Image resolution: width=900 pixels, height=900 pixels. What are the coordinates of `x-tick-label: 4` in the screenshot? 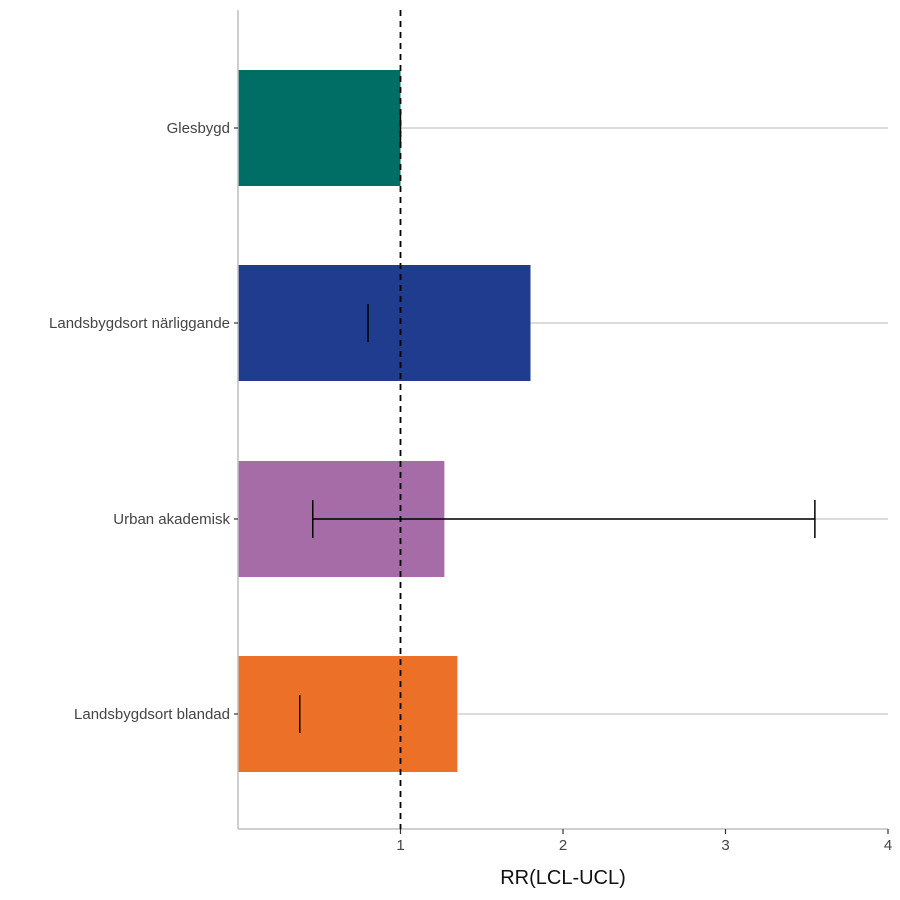 It's located at (888, 845).